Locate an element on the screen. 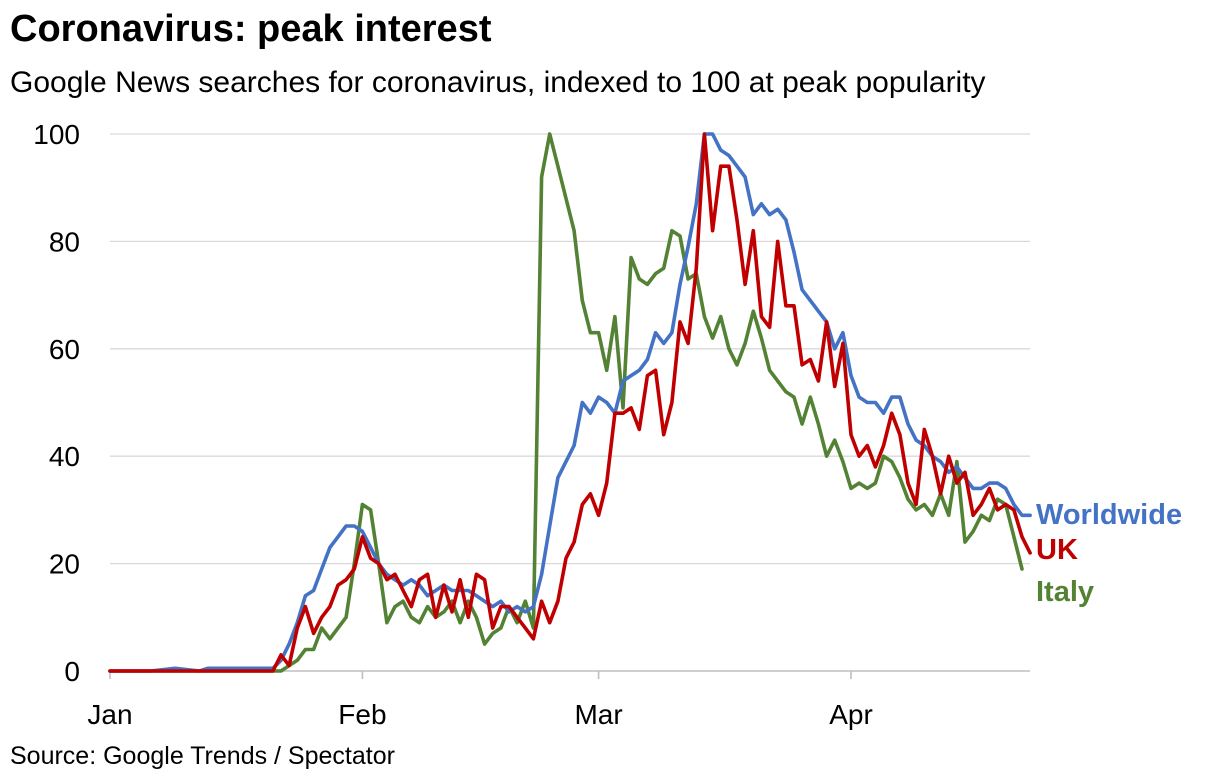  x-tick-label: Apr is located at coordinates (851, 714).